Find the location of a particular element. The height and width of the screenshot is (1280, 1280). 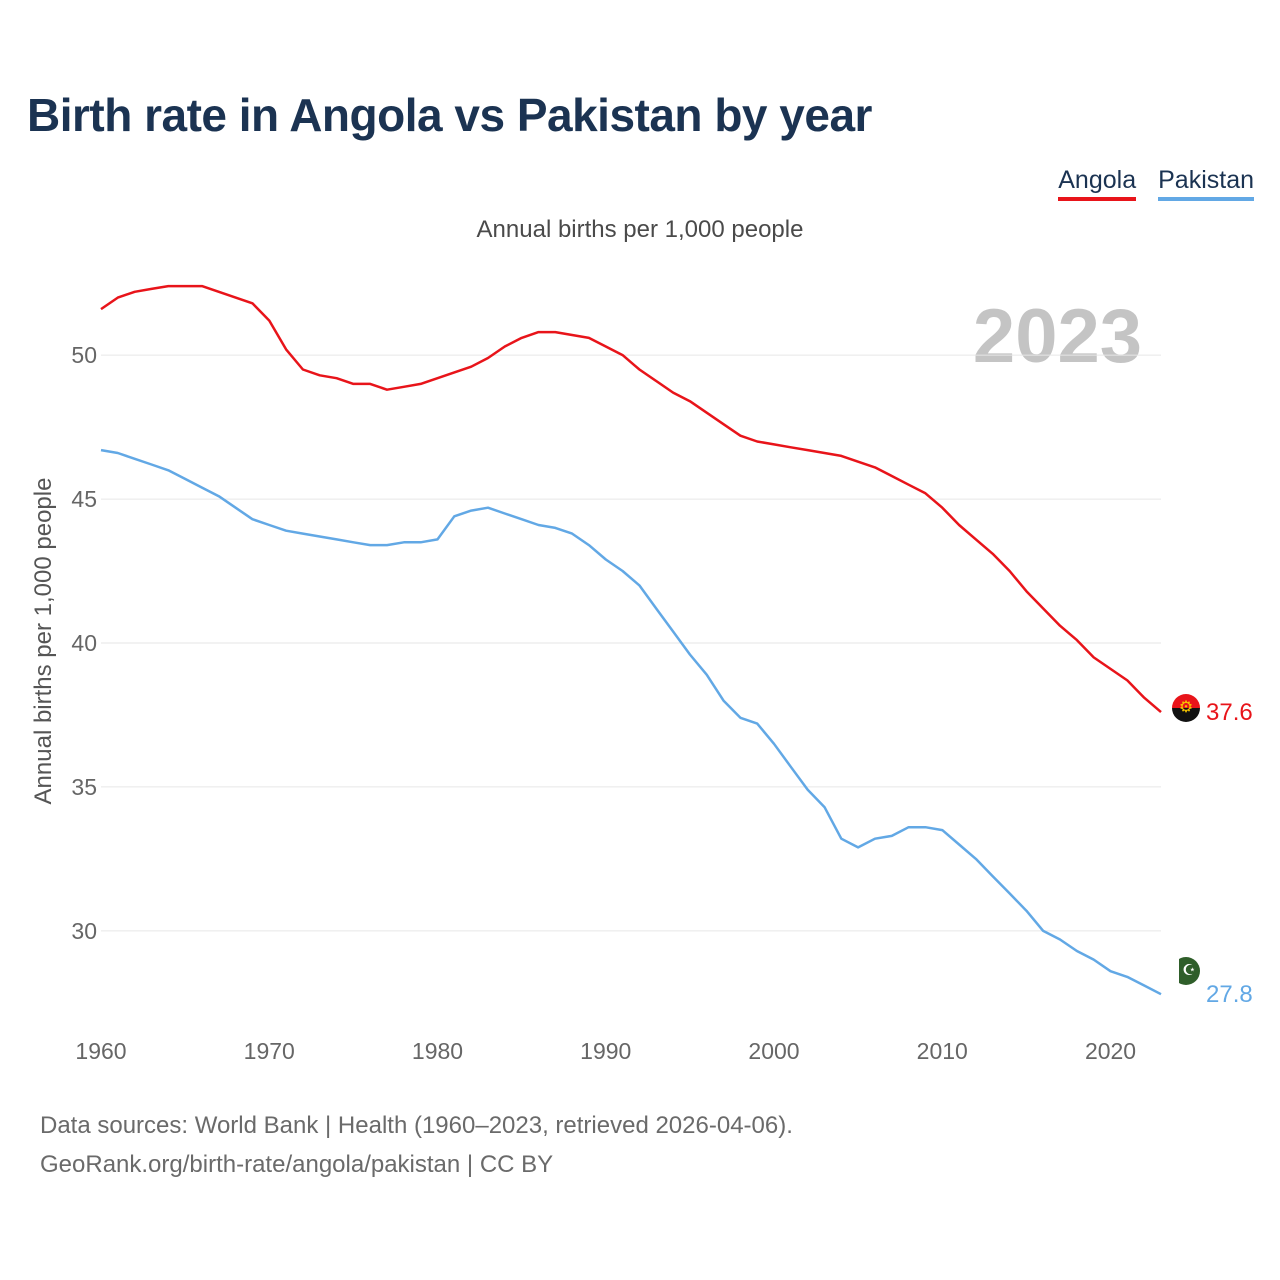

x-tick-1990: 1990 is located at coordinates (605, 1051).